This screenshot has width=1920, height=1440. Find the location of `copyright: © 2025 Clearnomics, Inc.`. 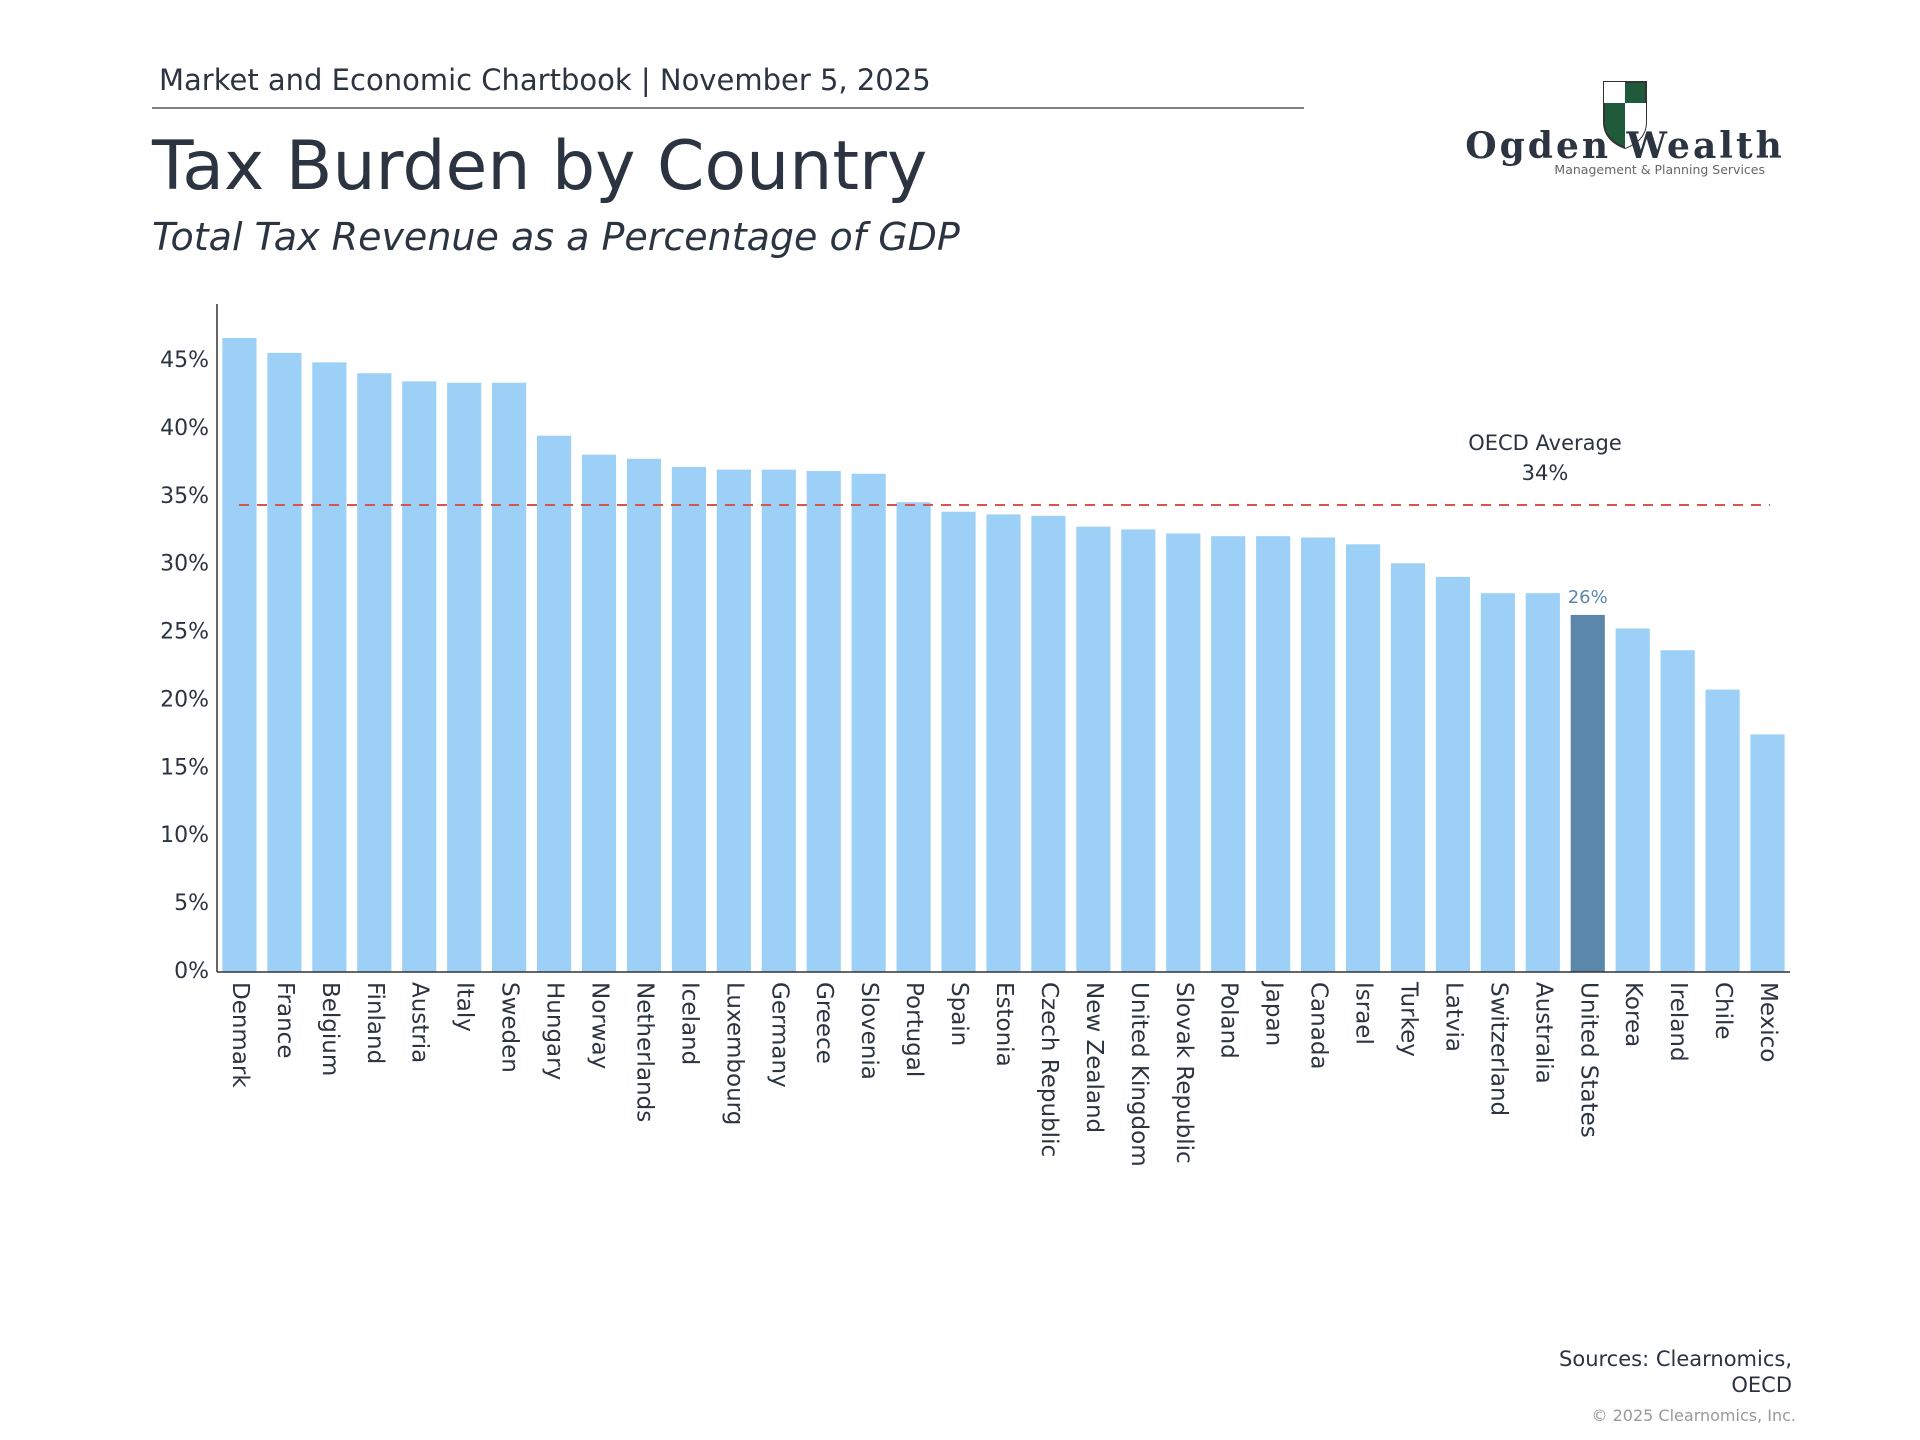

copyright: © 2025 Clearnomics, Inc. is located at coordinates (1694, 1415).